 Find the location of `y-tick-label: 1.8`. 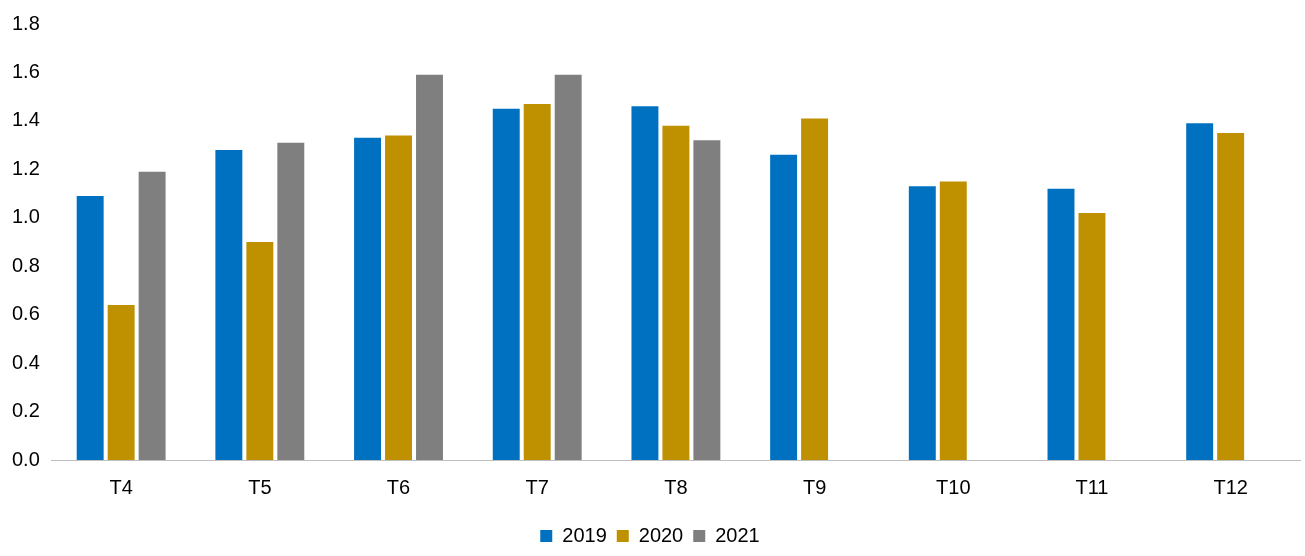

y-tick-label: 1.8 is located at coordinates (25, 22).